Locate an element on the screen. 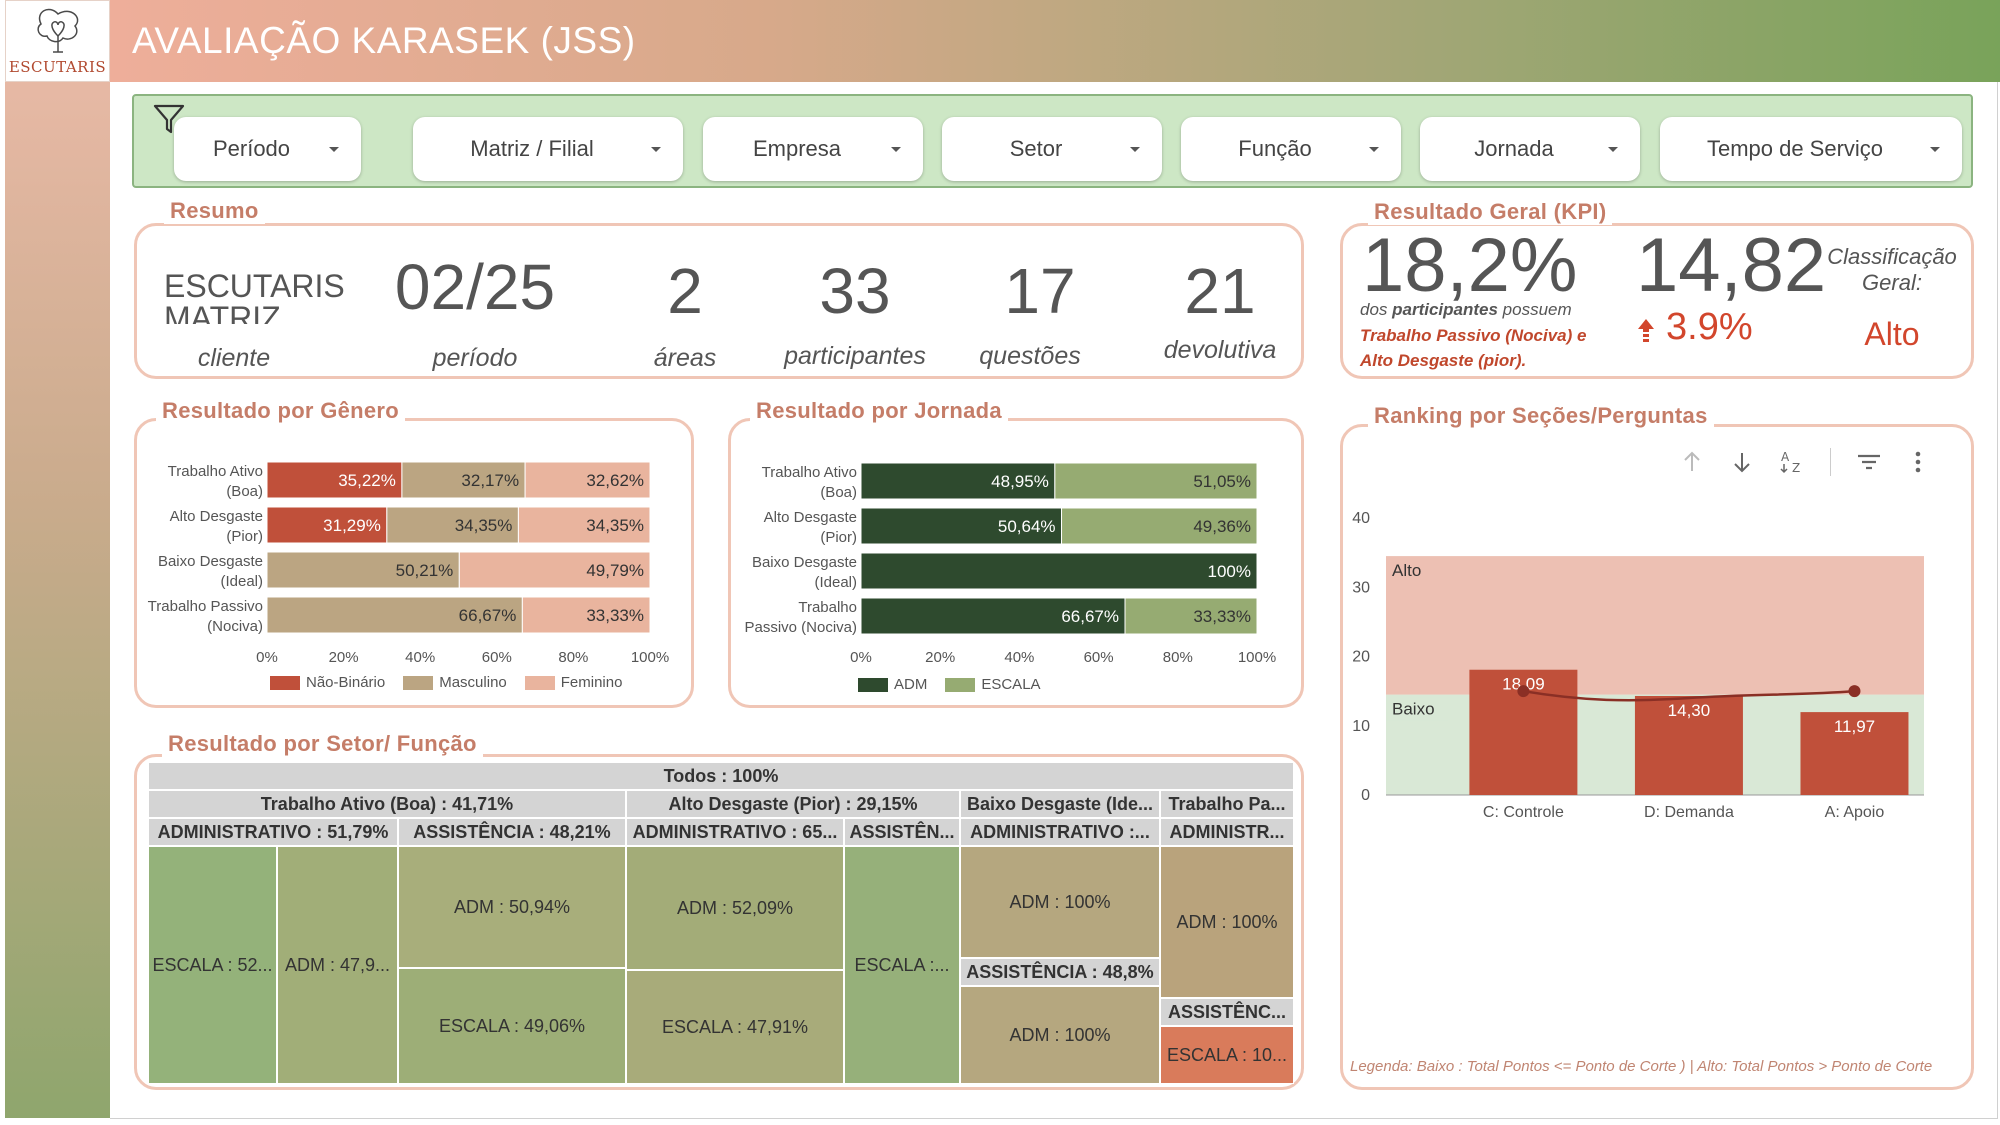  legend-item: Masculino is located at coordinates (455, 682).